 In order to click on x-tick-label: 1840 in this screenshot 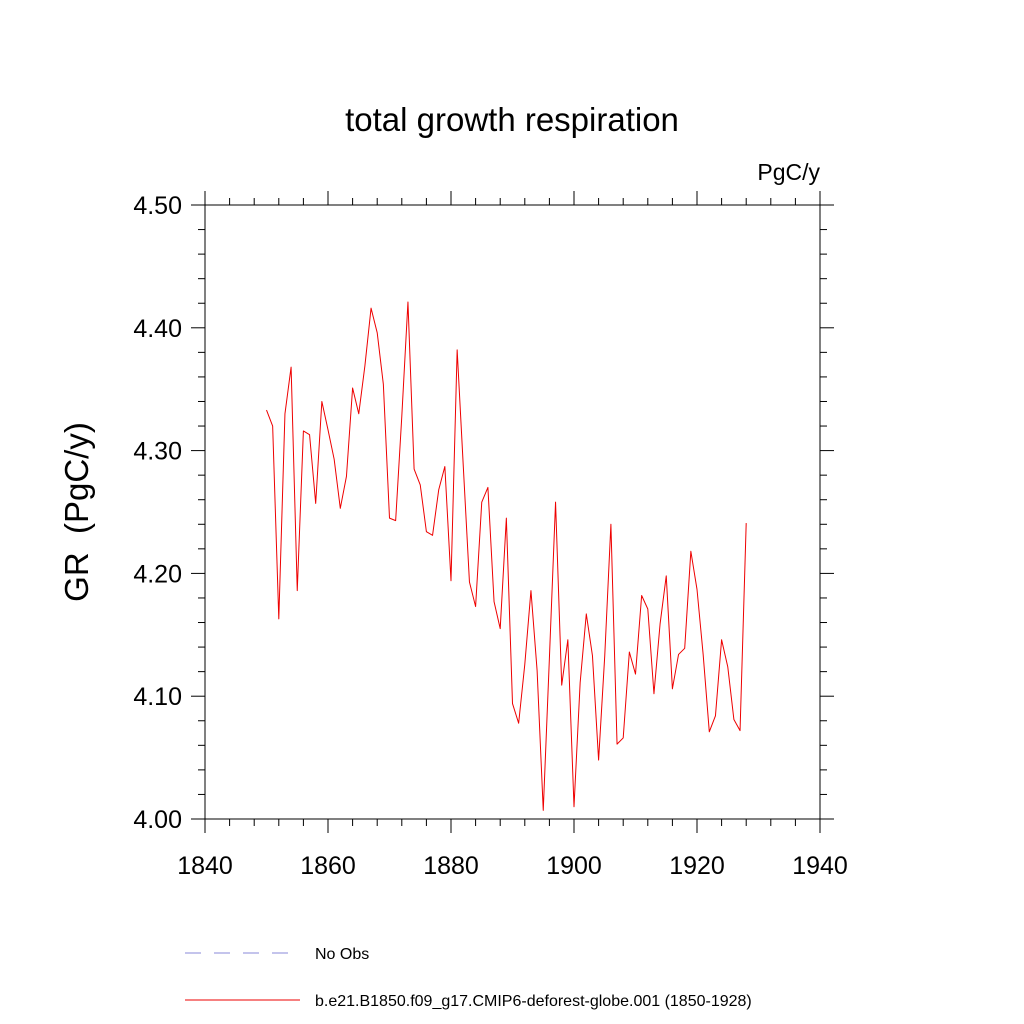, I will do `click(205, 866)`.